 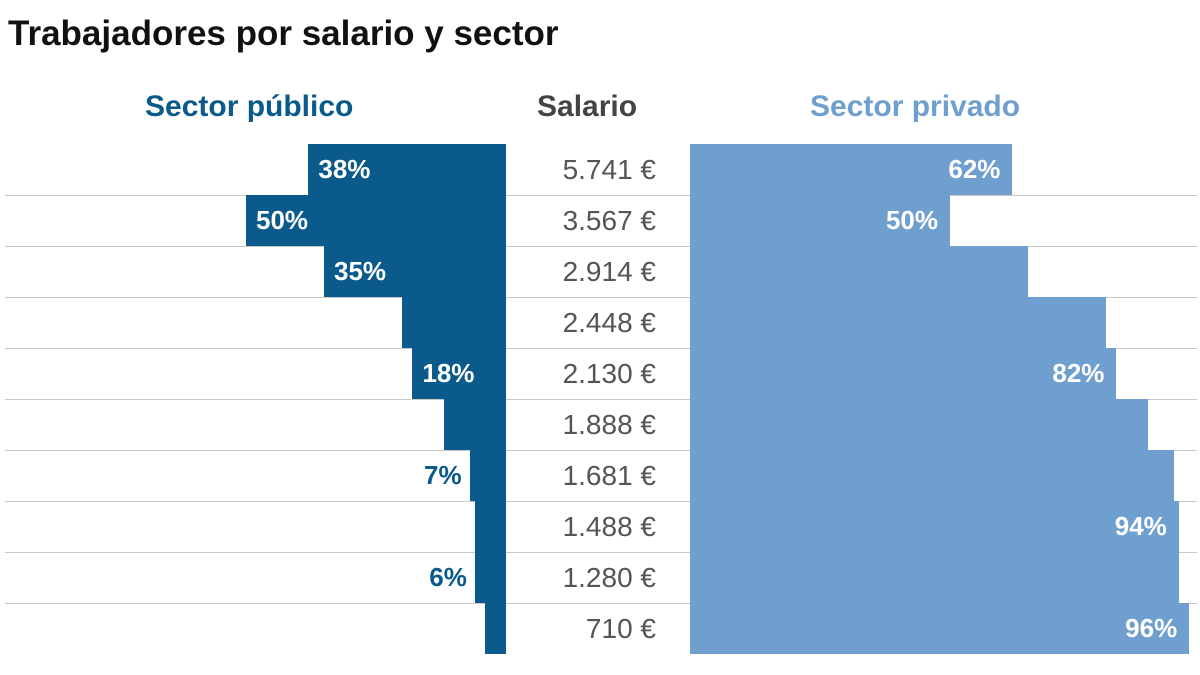 I want to click on chart-title: Trabajadores por salario y sector, so click(x=283, y=33).